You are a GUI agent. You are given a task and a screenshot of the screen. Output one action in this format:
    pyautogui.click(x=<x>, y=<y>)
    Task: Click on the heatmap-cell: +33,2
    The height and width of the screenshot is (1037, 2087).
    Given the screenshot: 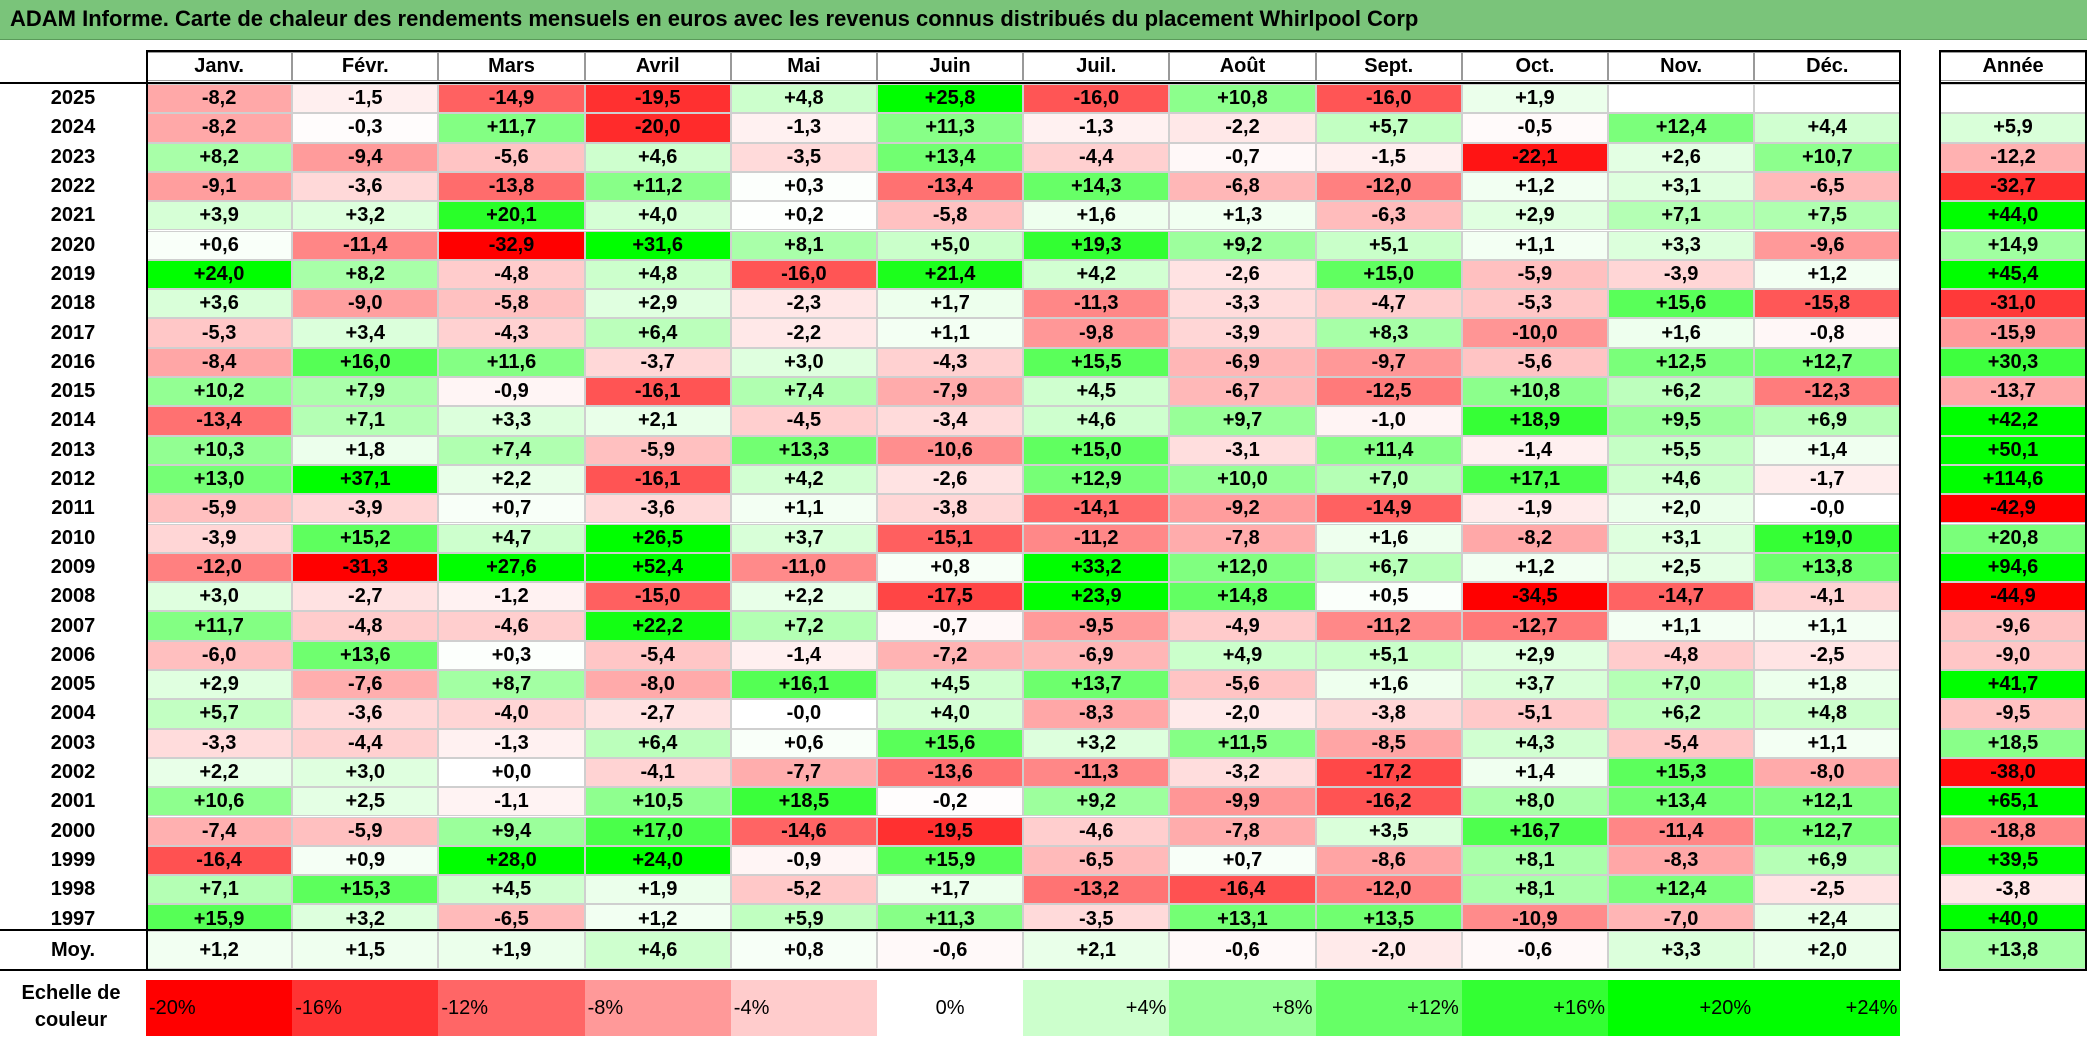 What is the action you would take?
    pyautogui.click(x=1096, y=567)
    